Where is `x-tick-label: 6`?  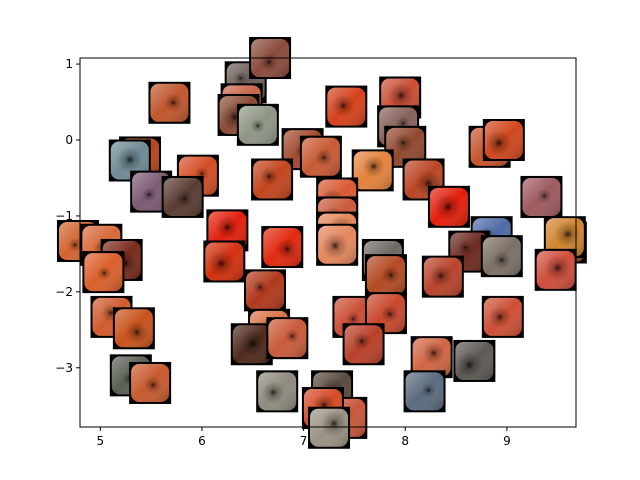
x-tick-label: 6 is located at coordinates (202, 441).